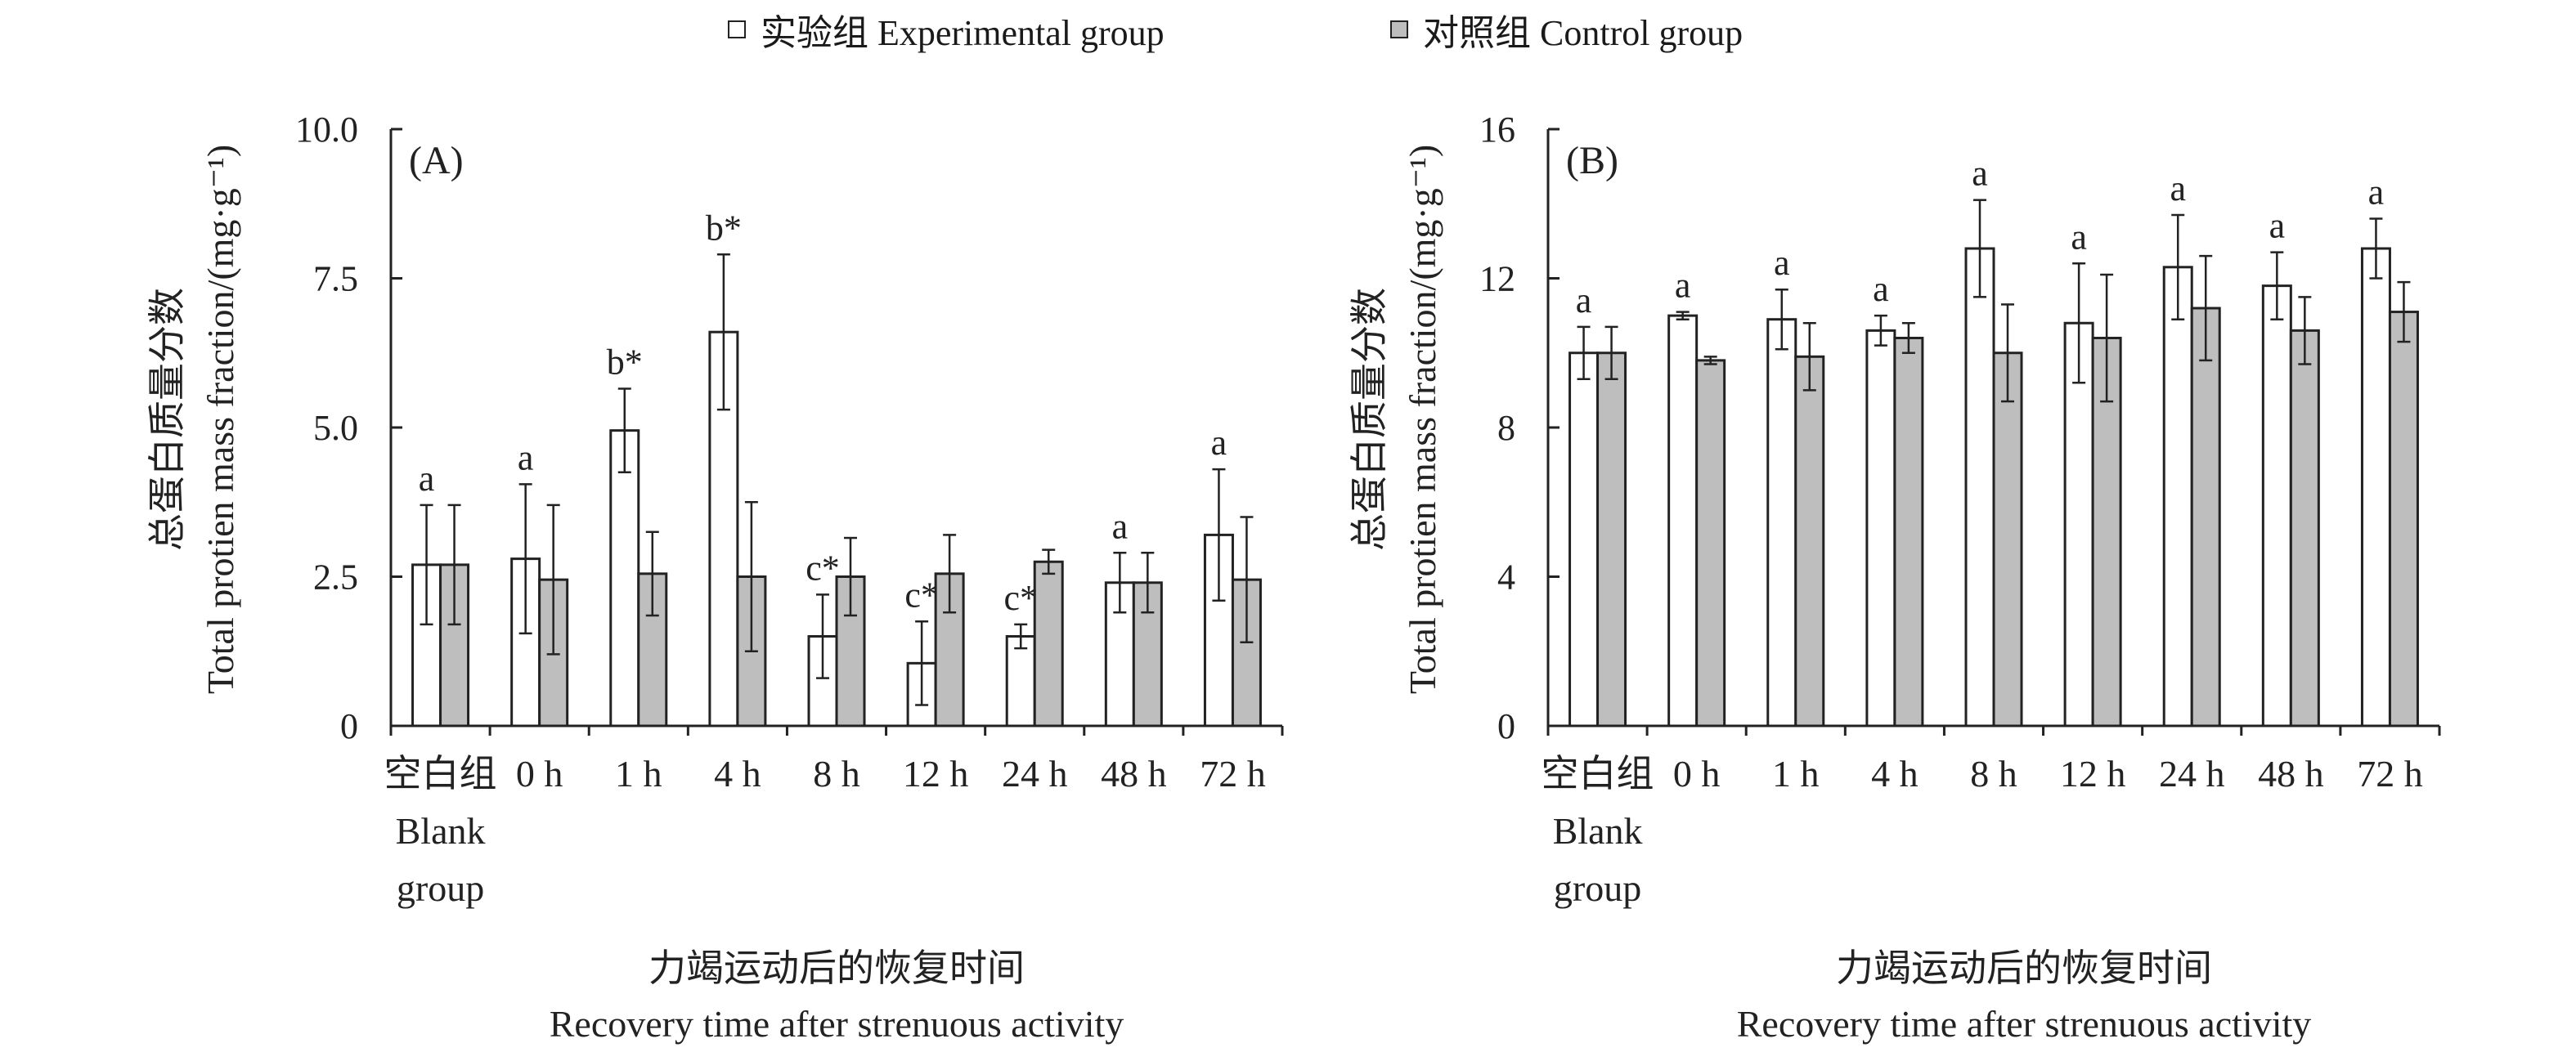 The image size is (2576, 1061). I want to click on panel-b-x-tick-label: 24 h, so click(2192, 774).